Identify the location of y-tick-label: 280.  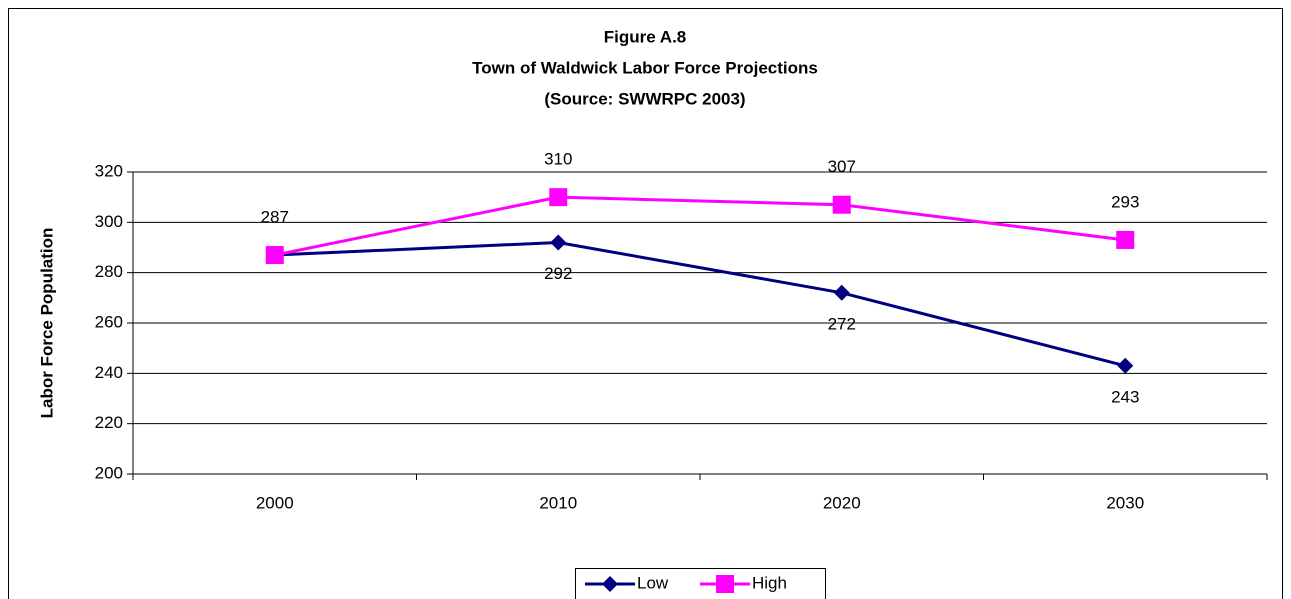
(109, 271).